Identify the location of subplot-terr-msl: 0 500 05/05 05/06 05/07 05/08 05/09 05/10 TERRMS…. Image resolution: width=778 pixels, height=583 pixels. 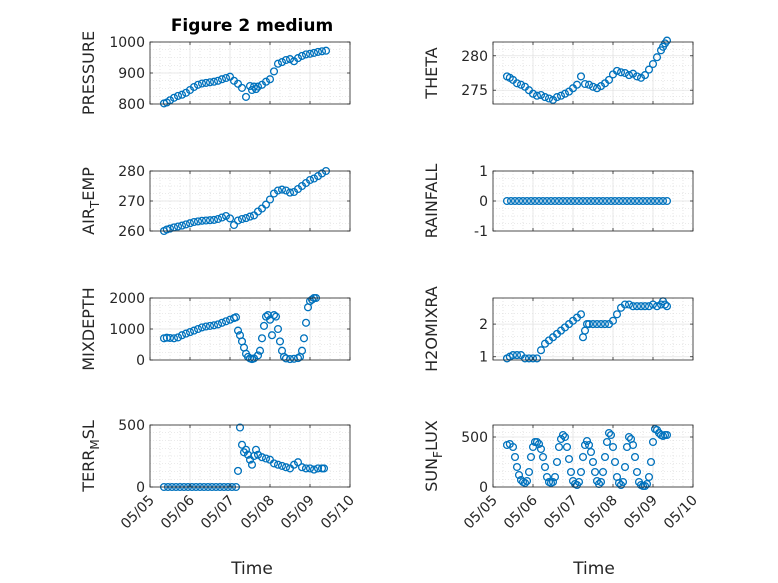
(218, 475).